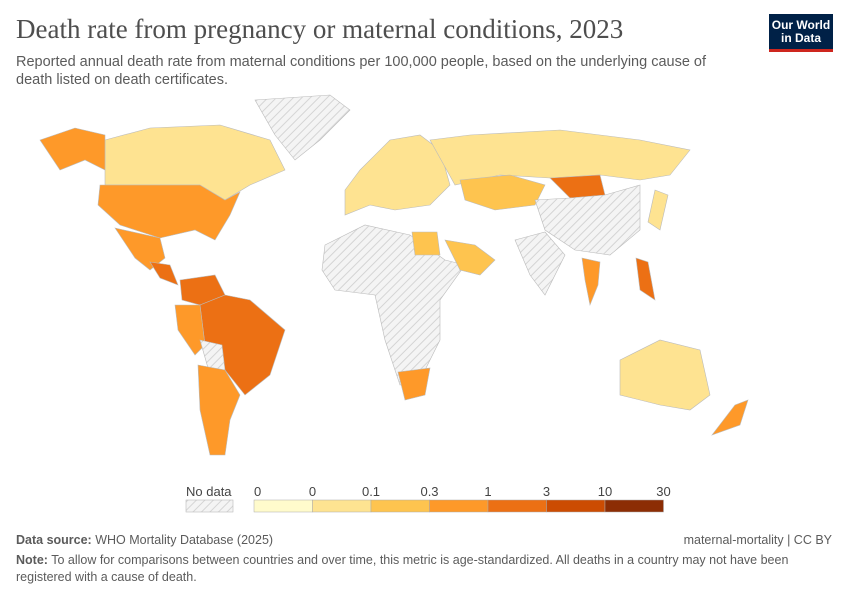 The height and width of the screenshot is (600, 850). Describe the element at coordinates (658, 210) in the screenshot. I see `region-japan` at that location.